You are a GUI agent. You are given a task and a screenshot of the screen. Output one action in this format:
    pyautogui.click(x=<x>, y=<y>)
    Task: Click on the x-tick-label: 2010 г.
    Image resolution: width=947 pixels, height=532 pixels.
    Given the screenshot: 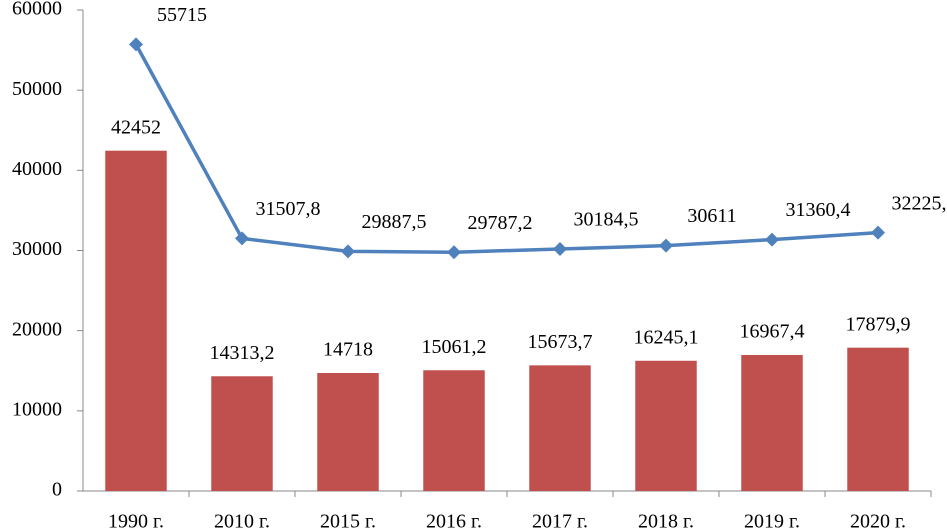 What is the action you would take?
    pyautogui.click(x=242, y=521)
    